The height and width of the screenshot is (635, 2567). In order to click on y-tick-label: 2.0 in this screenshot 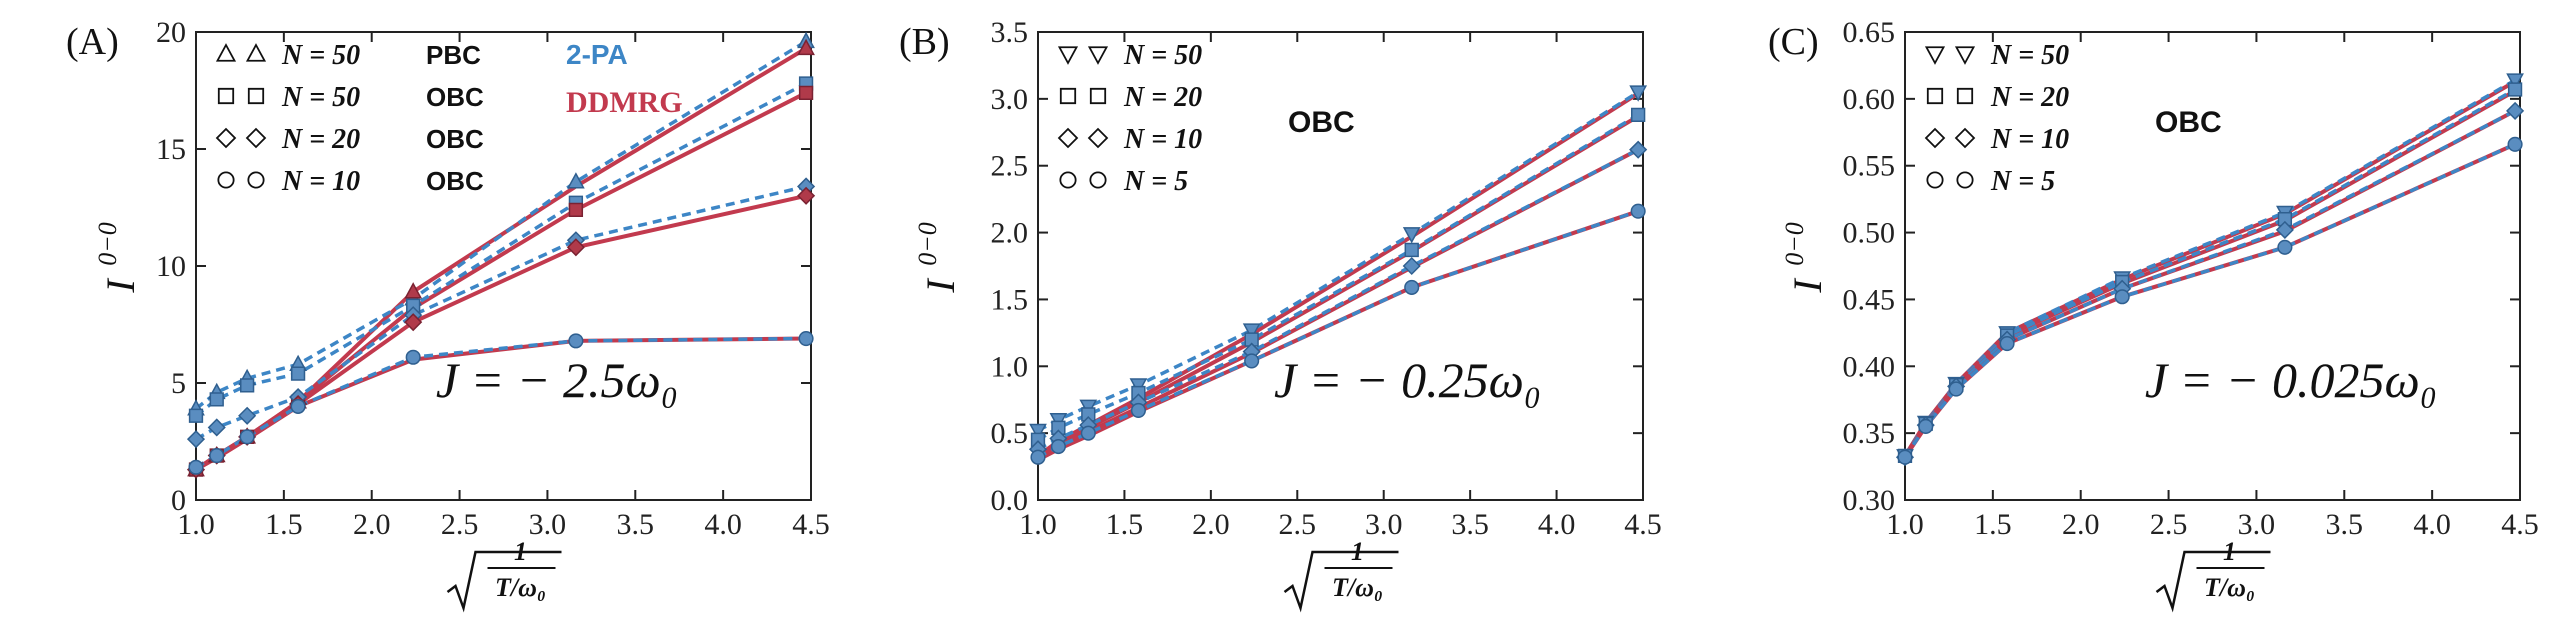, I will do `click(1010, 233)`.